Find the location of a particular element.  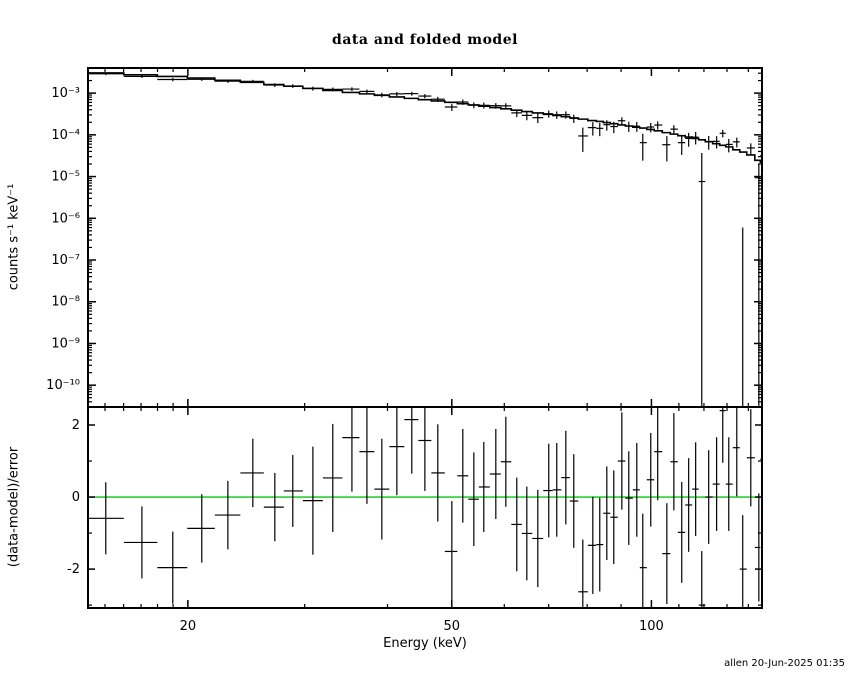

model-line is located at coordinates (425, 118).